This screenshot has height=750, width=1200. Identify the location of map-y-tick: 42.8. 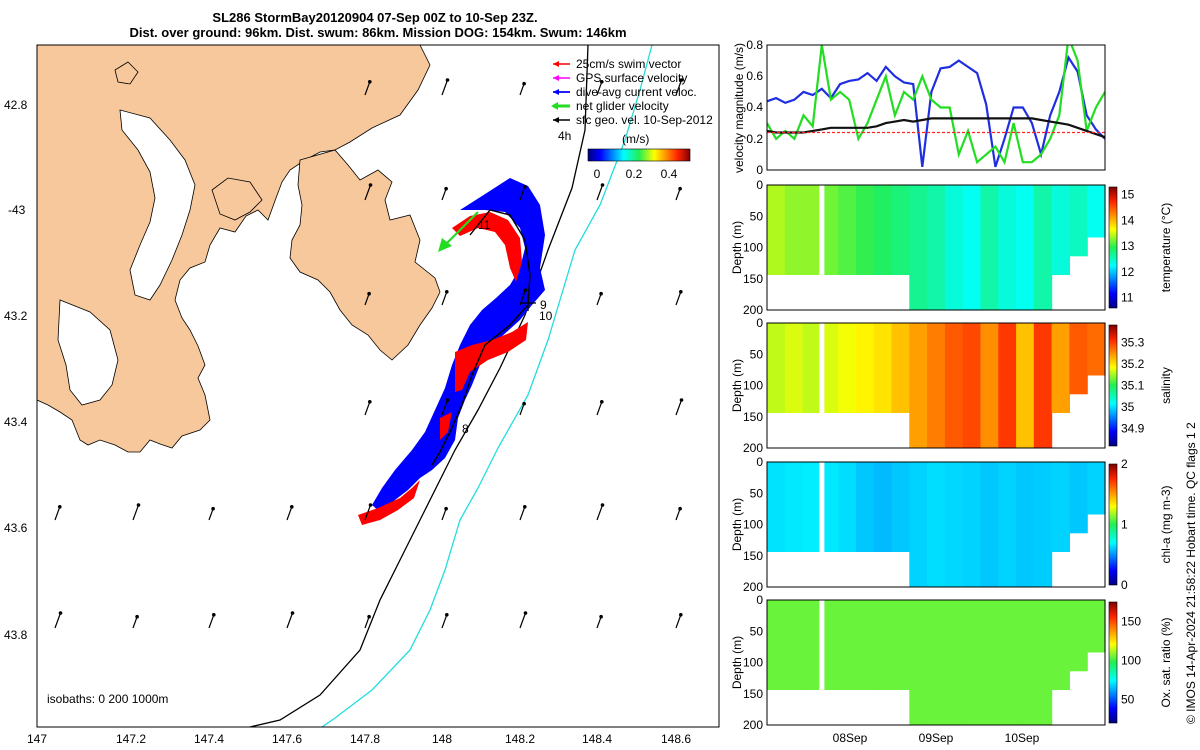
(16, 105).